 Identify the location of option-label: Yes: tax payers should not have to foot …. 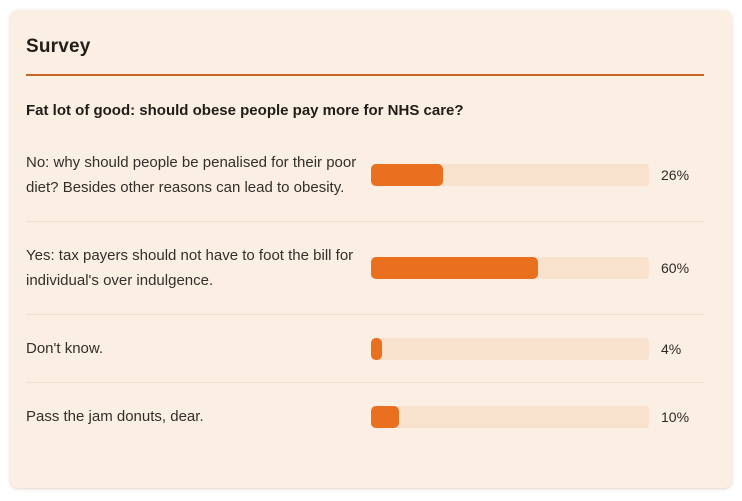
(190, 268).